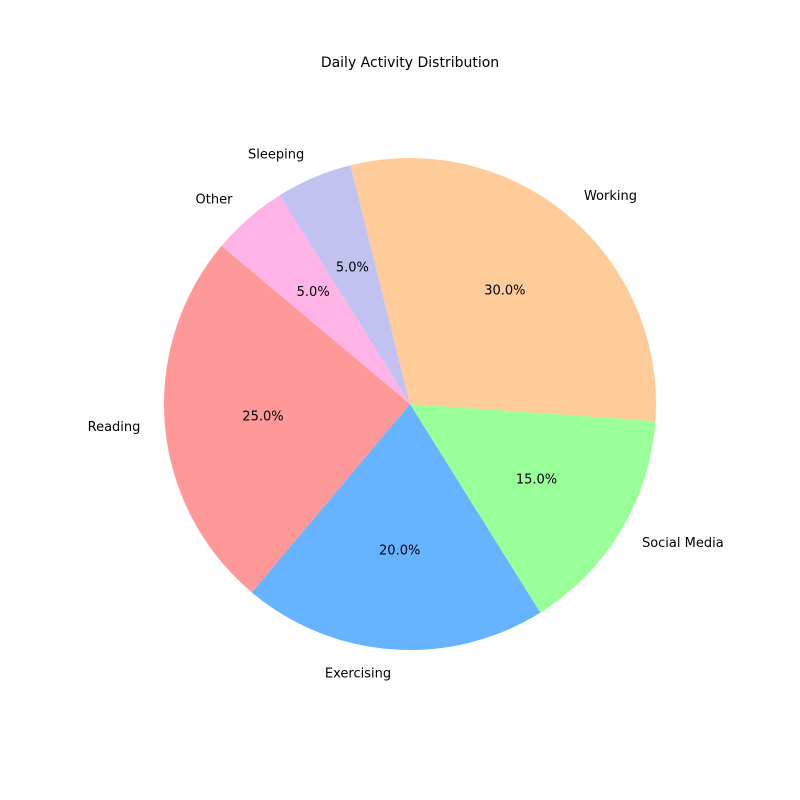 The width and height of the screenshot is (800, 800). What do you see at coordinates (410, 63) in the screenshot?
I see `chart-title: Daily Activity Distribution` at bounding box center [410, 63].